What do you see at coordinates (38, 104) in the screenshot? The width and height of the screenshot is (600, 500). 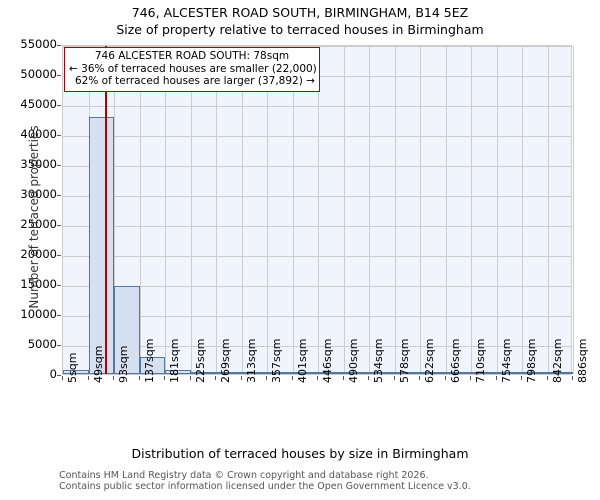 I see `y-axis-tick-label: 45000` at bounding box center [38, 104].